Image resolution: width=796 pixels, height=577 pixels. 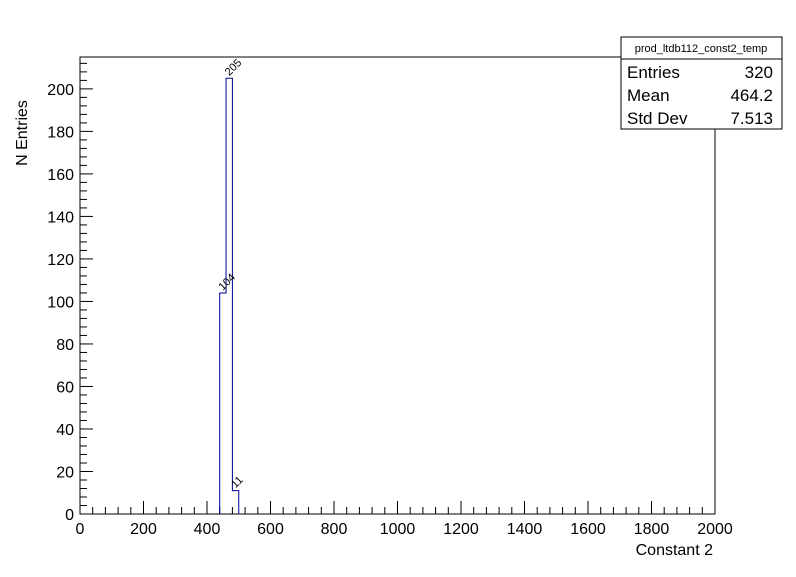 What do you see at coordinates (270, 529) in the screenshot?
I see `x-tick-label: 600` at bounding box center [270, 529].